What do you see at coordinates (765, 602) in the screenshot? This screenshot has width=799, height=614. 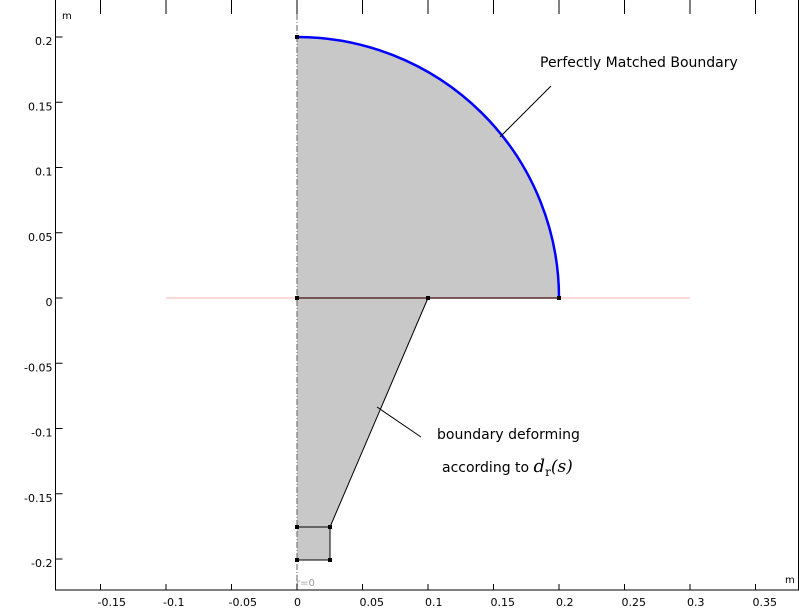 I see `x-tick-label: 0.35` at bounding box center [765, 602].